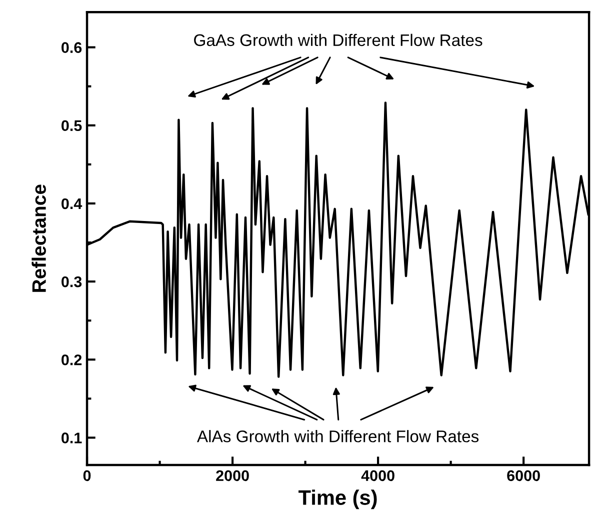 Image resolution: width=592 pixels, height=529 pixels. What do you see at coordinates (72, 47) in the screenshot?
I see `y-tick-label: 0.6` at bounding box center [72, 47].